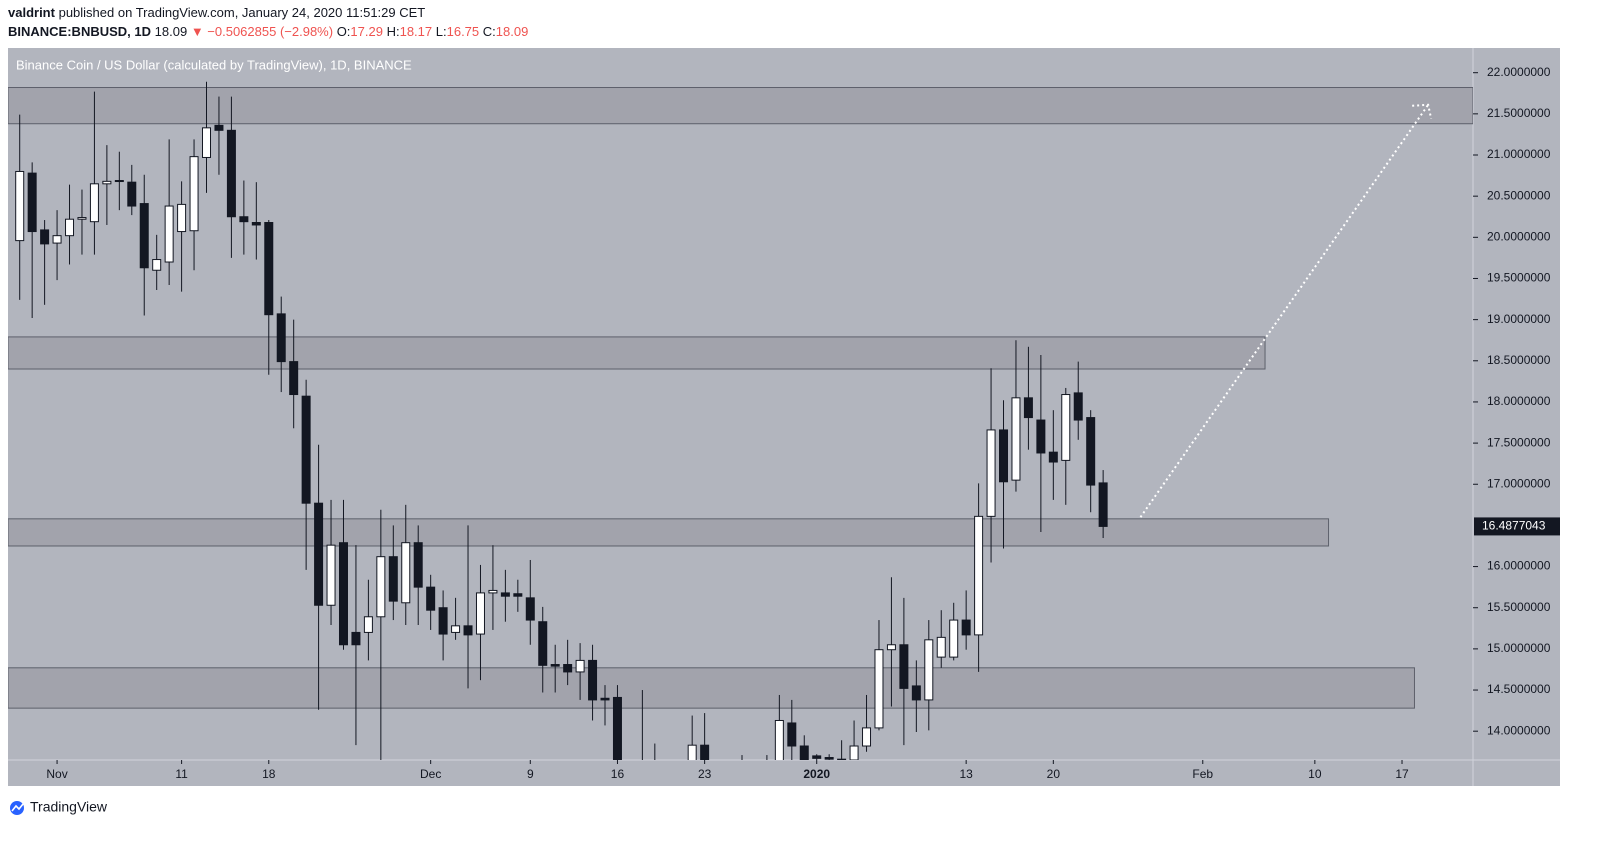 Image resolution: width=1597 pixels, height=844 pixels. What do you see at coordinates (463, 31) in the screenshot?
I see `low-value: 16.75` at bounding box center [463, 31].